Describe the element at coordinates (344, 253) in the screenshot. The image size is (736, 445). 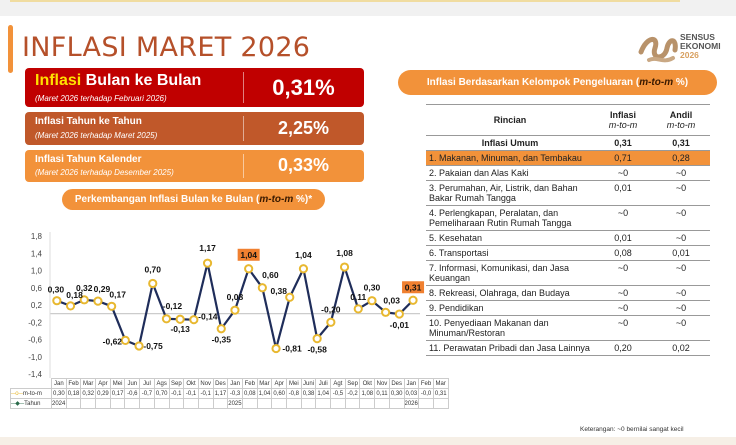
I see `data-label: 1,08` at that location.